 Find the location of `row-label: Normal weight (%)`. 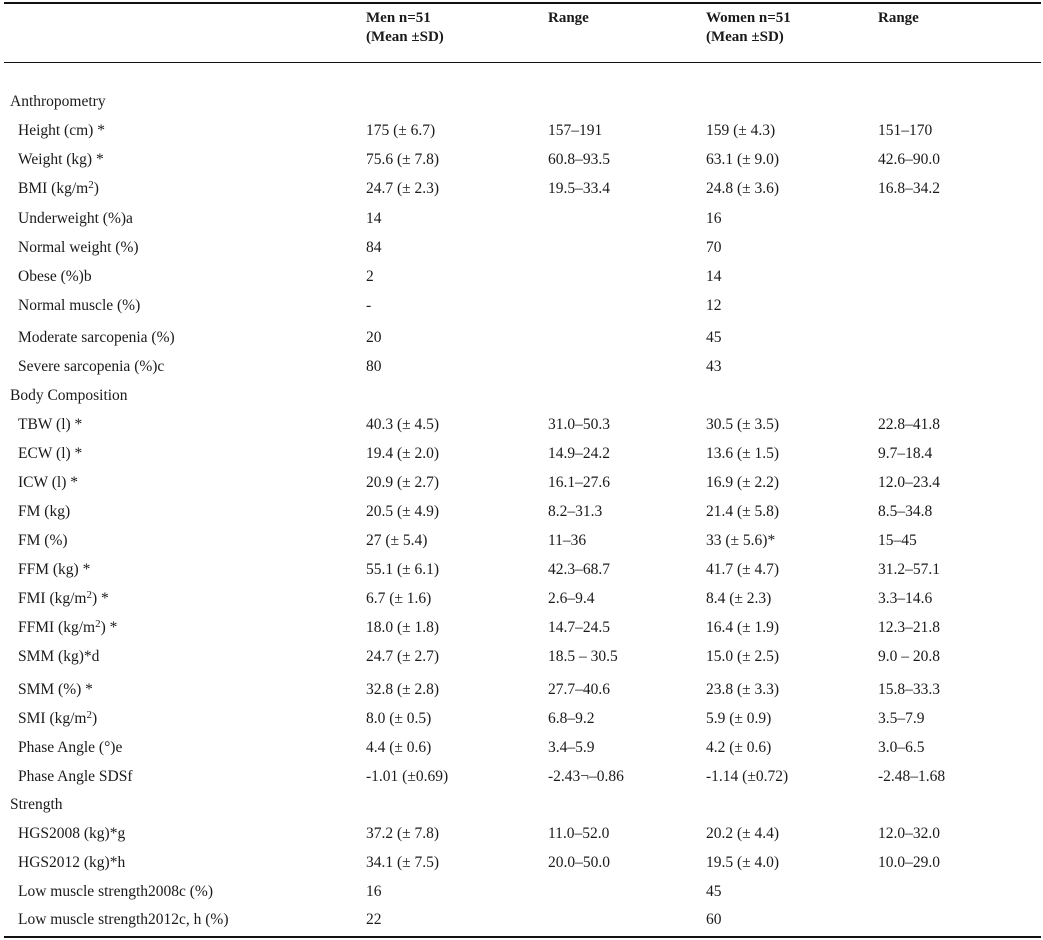

row-label: Normal weight (%) is located at coordinates (78, 247).